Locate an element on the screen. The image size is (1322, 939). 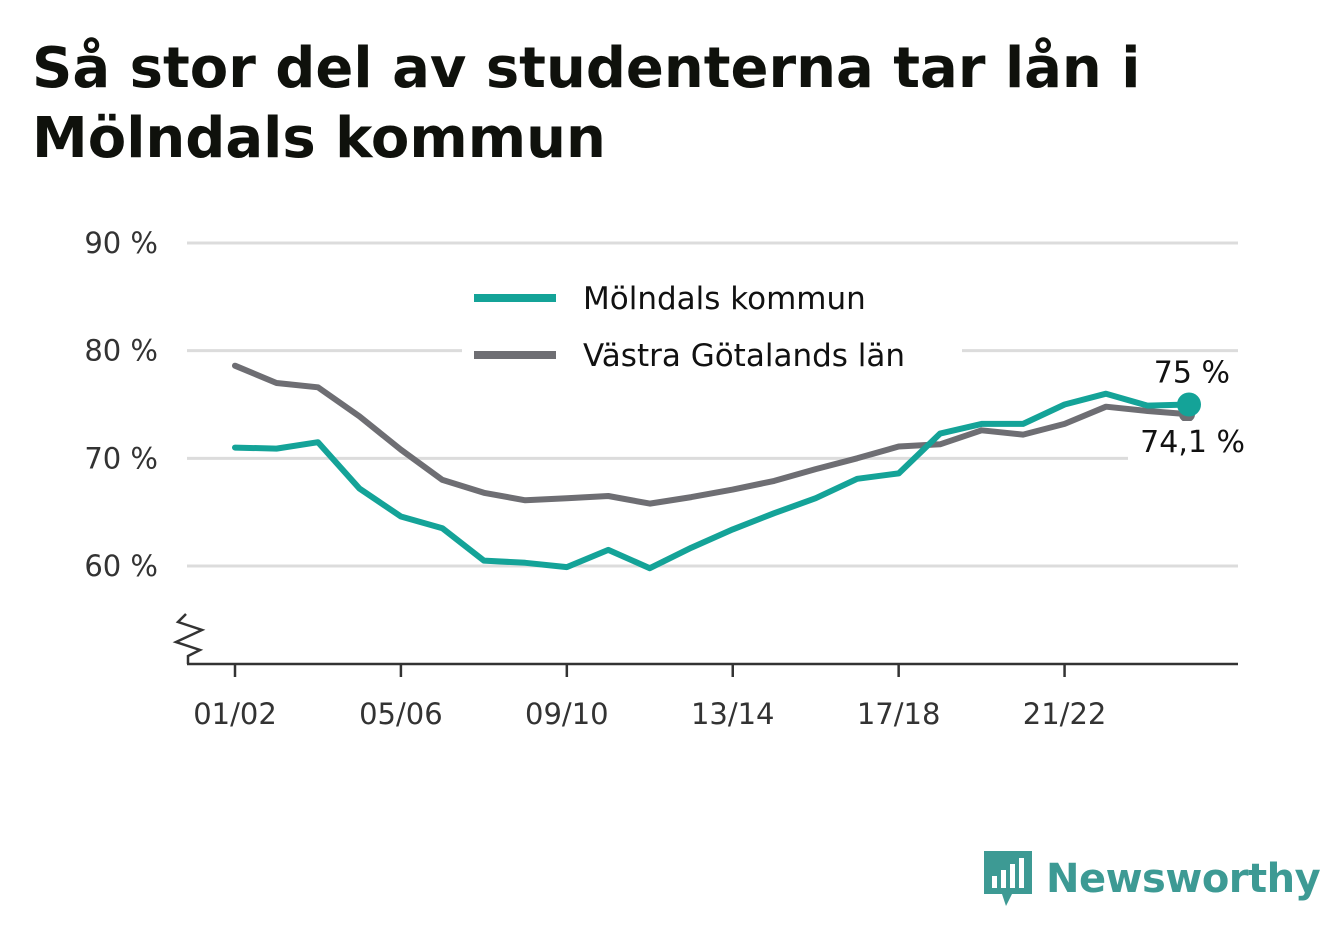
end-label-halo is located at coordinates (1184, 441).